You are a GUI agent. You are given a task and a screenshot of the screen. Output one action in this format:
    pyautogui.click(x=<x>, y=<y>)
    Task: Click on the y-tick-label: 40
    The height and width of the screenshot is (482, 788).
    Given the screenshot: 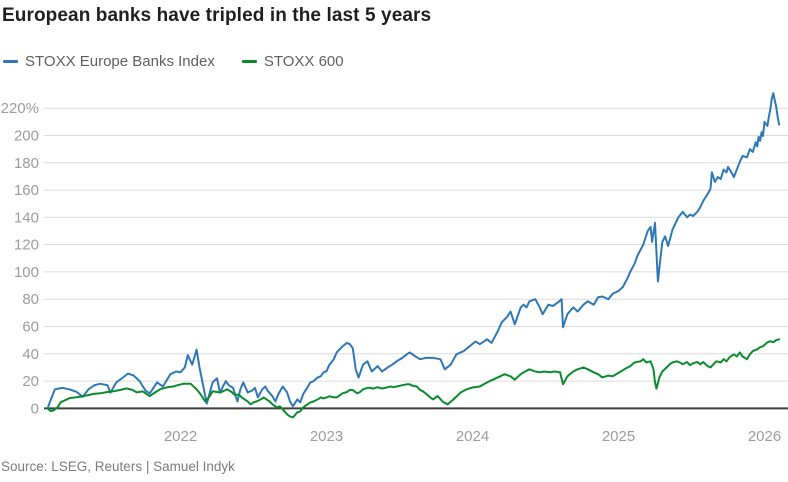 What is the action you would take?
    pyautogui.click(x=30, y=354)
    